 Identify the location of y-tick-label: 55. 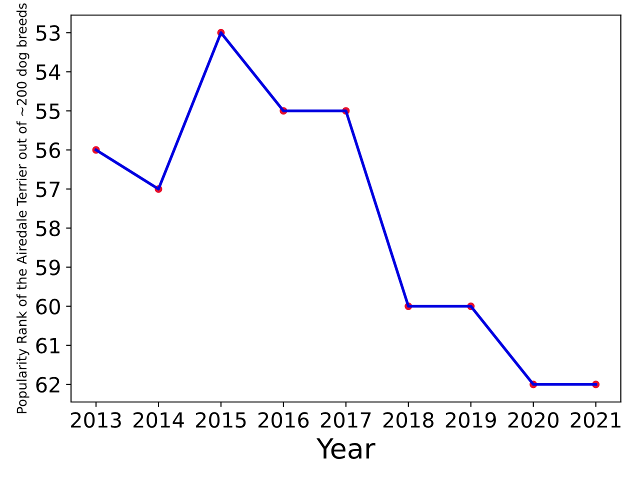
(48, 112).